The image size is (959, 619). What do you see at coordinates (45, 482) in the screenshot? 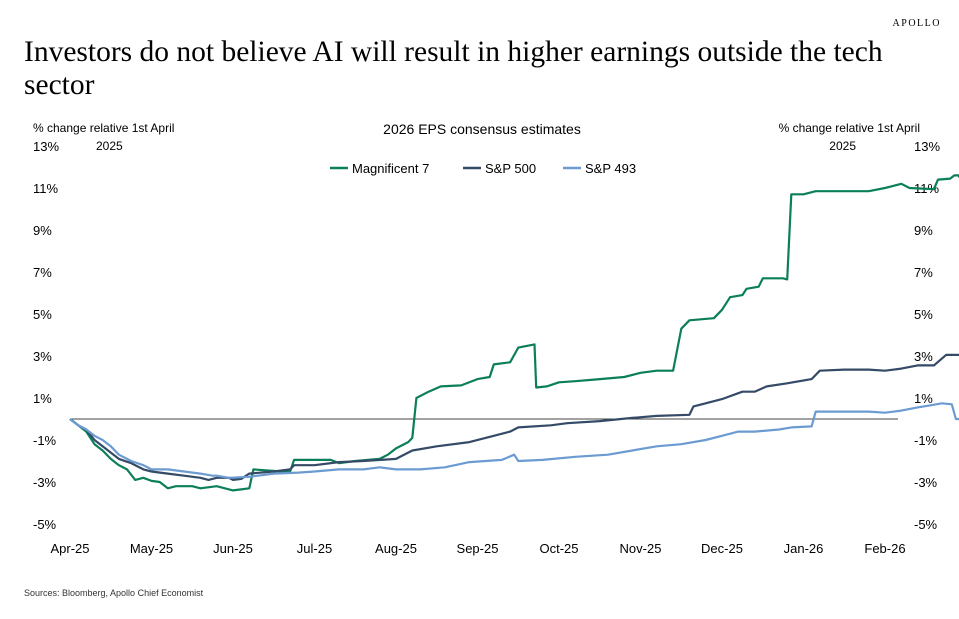
I see `y-tick-left: -3%` at bounding box center [45, 482].